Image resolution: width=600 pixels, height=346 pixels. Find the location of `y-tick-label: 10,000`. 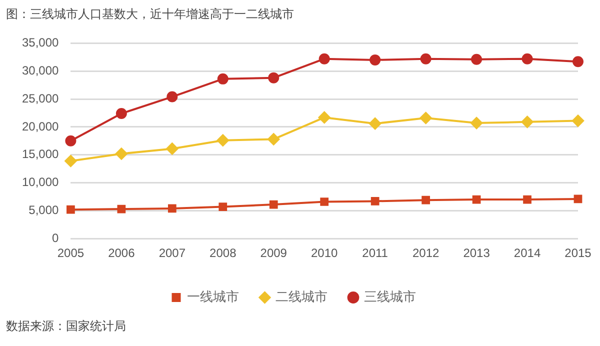

y-tick-label: 10,000 is located at coordinates (41, 182).